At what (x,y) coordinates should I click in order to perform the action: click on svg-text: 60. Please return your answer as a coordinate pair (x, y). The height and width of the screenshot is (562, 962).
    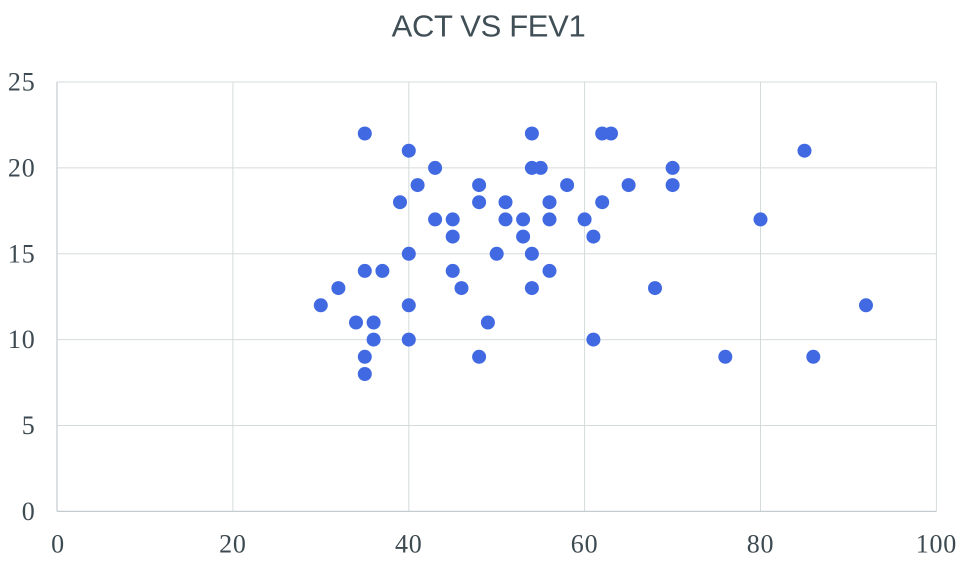
    Looking at the image, I should click on (585, 544).